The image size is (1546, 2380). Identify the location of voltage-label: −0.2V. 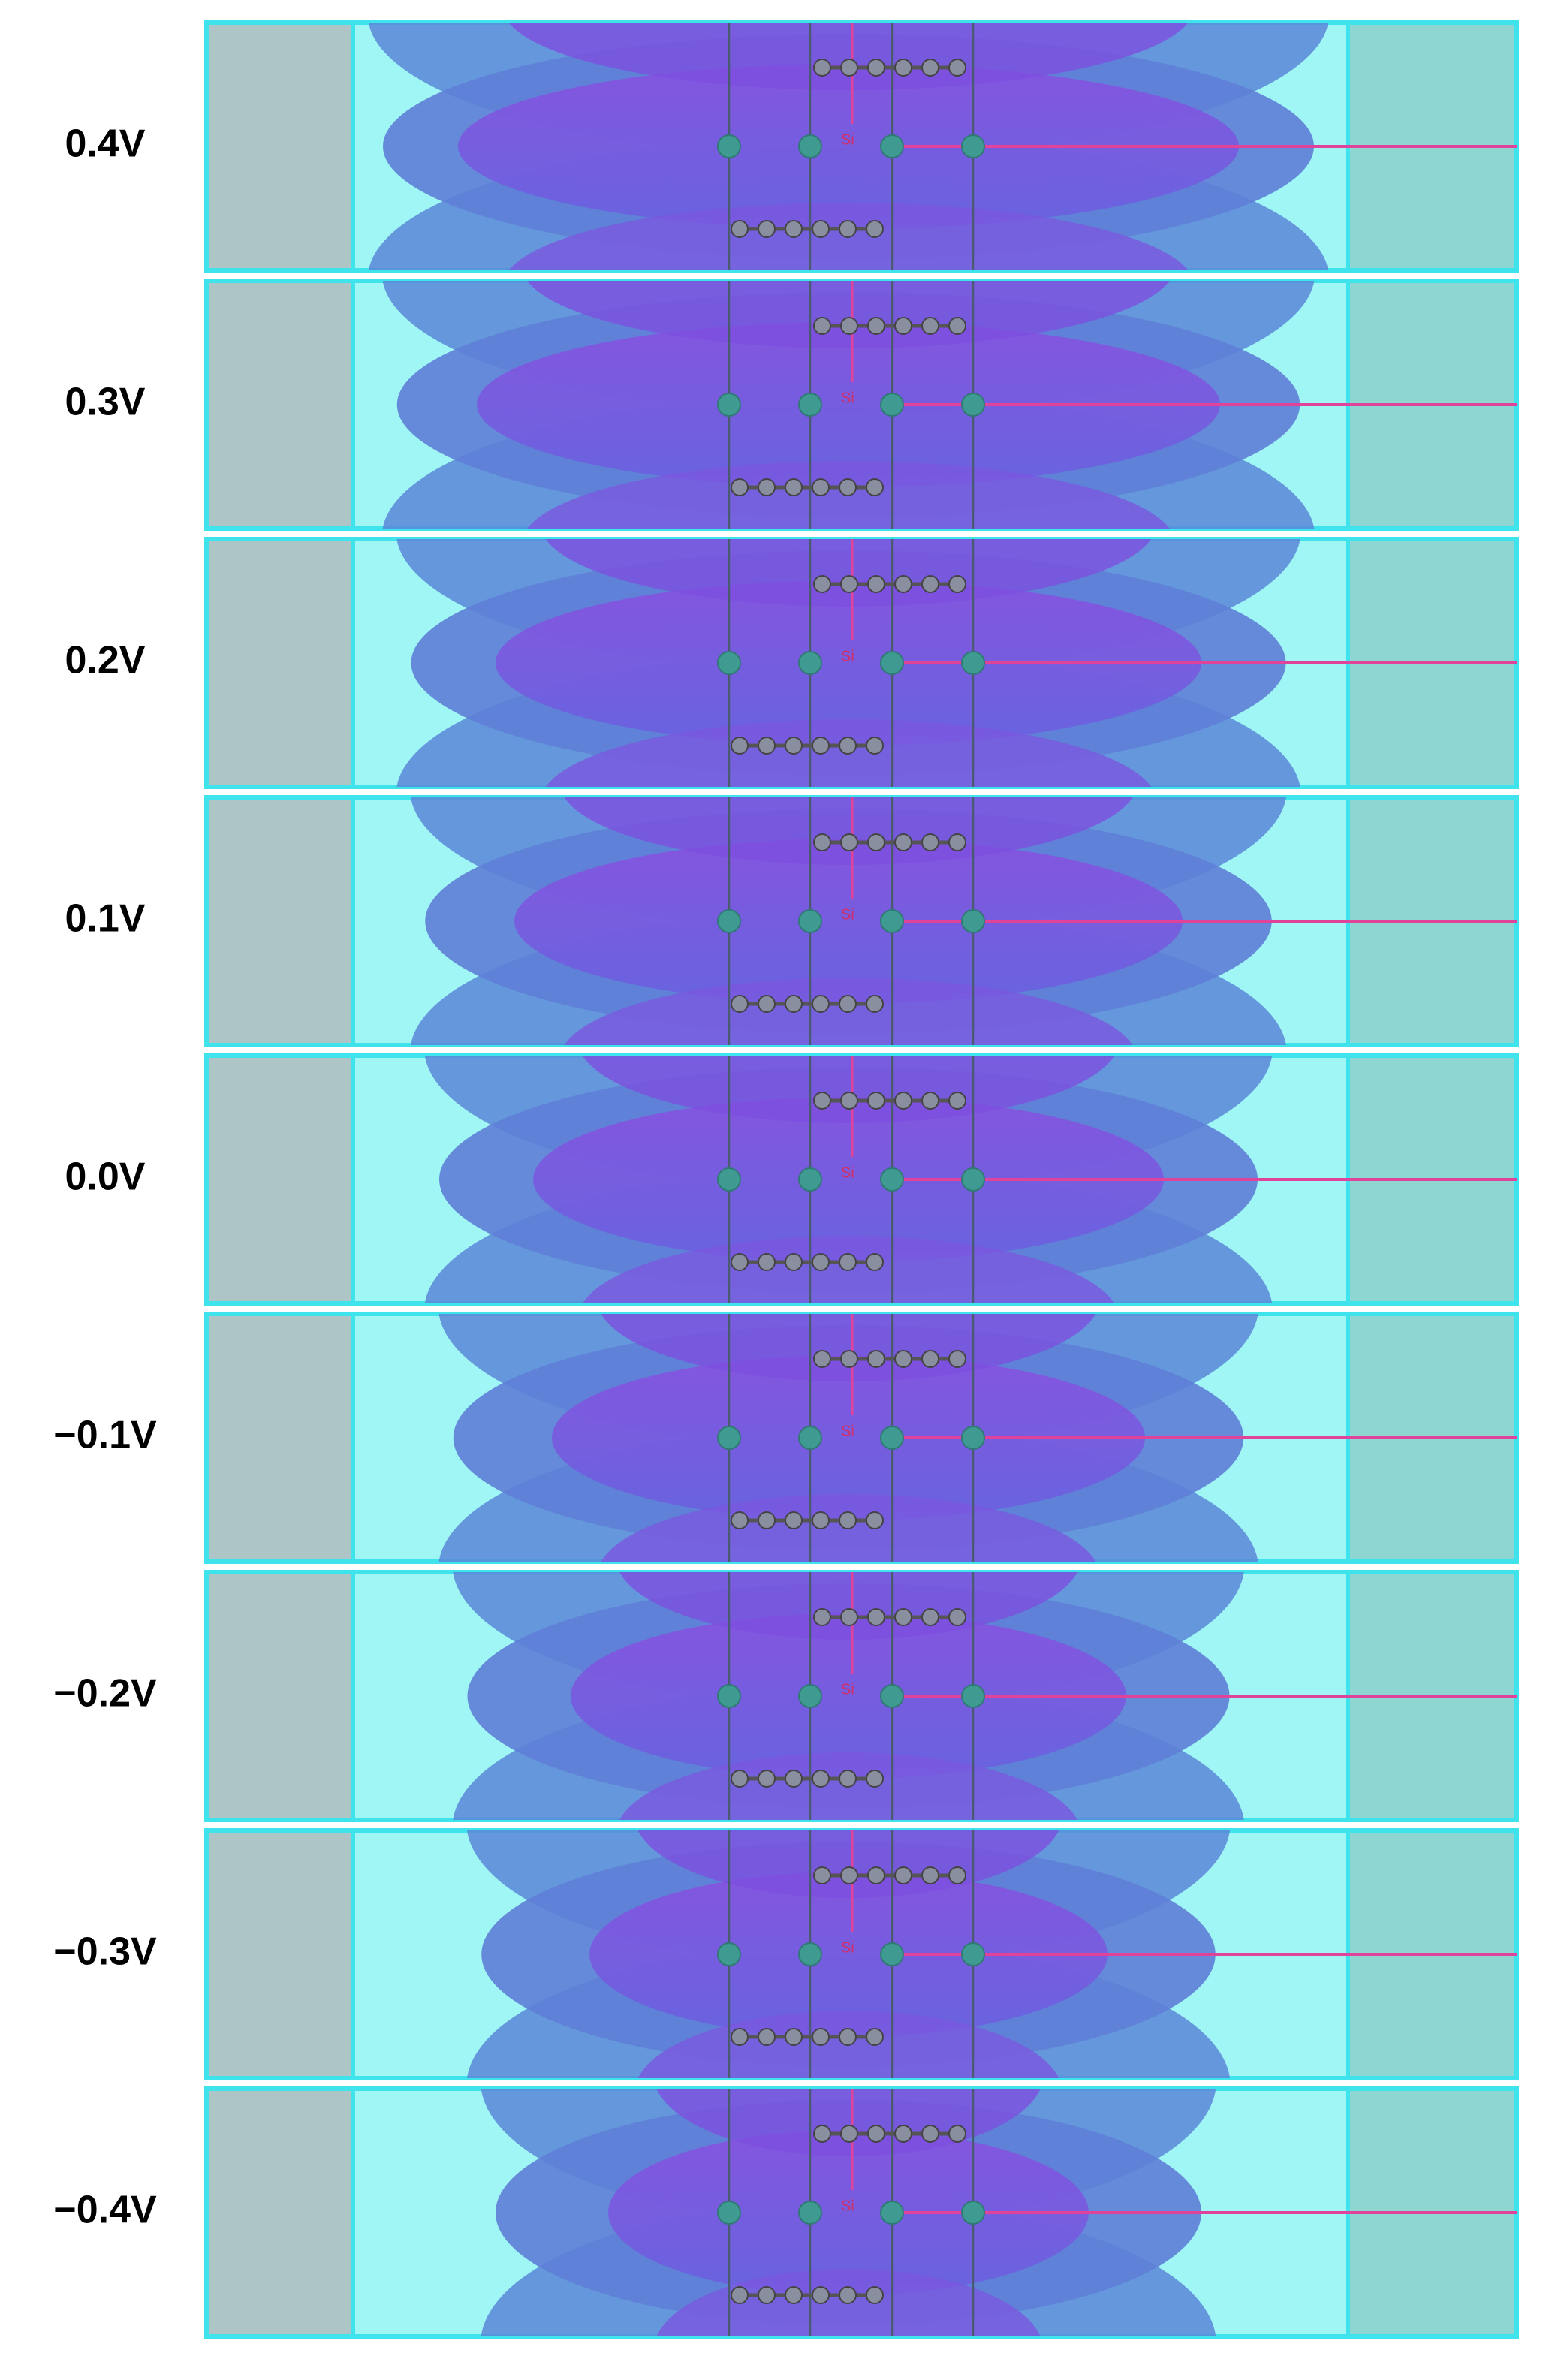
(105, 1694).